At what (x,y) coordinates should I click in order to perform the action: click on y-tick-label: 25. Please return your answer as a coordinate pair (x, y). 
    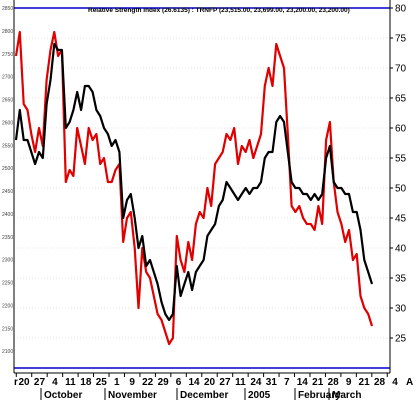
    Looking at the image, I should click on (401, 339).